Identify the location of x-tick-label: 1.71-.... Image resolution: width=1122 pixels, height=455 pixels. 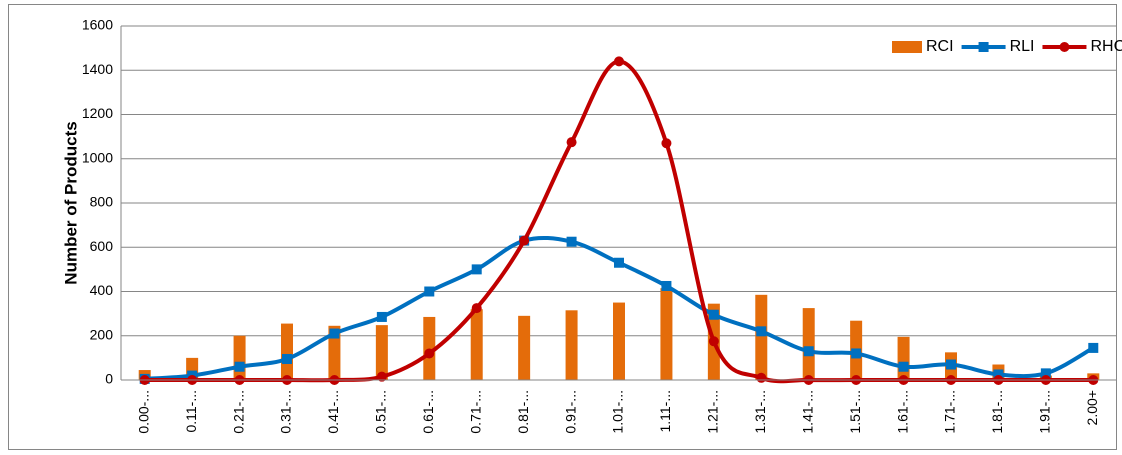
(950, 412).